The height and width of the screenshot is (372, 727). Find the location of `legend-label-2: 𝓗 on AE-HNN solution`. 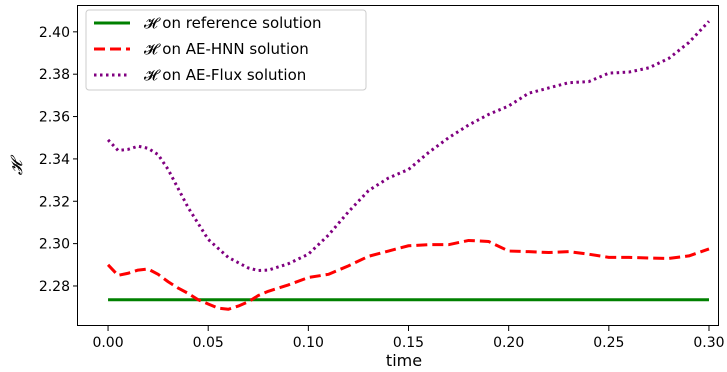

legend-label-2: 𝓗 on AE-HNN solution is located at coordinates (226, 49).